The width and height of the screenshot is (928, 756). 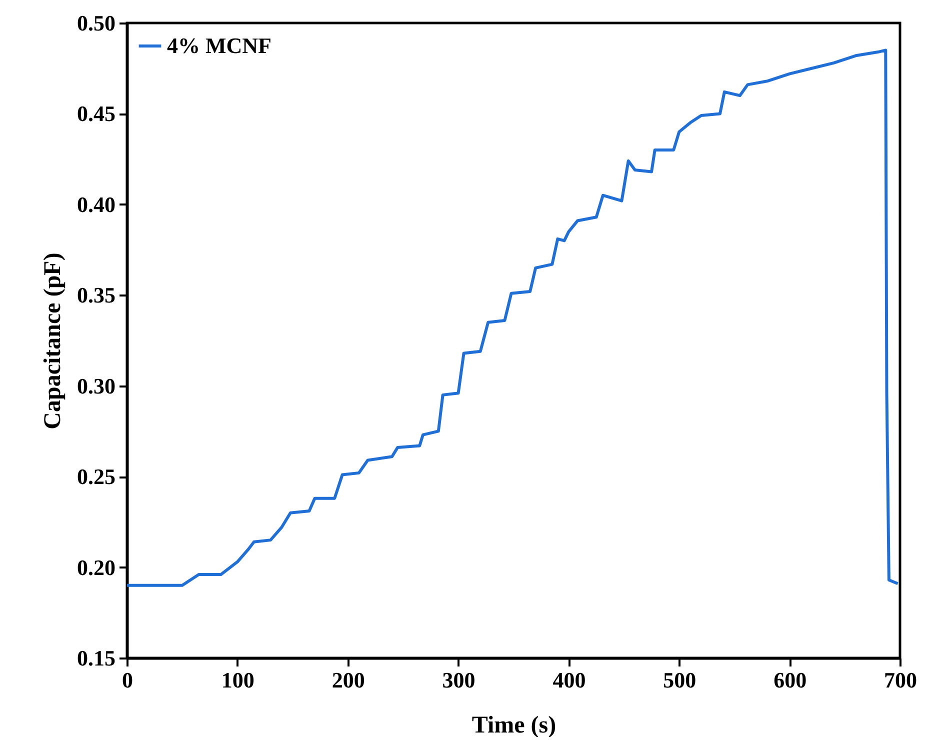 I want to click on x-tick-label: 600, so click(x=790, y=680).